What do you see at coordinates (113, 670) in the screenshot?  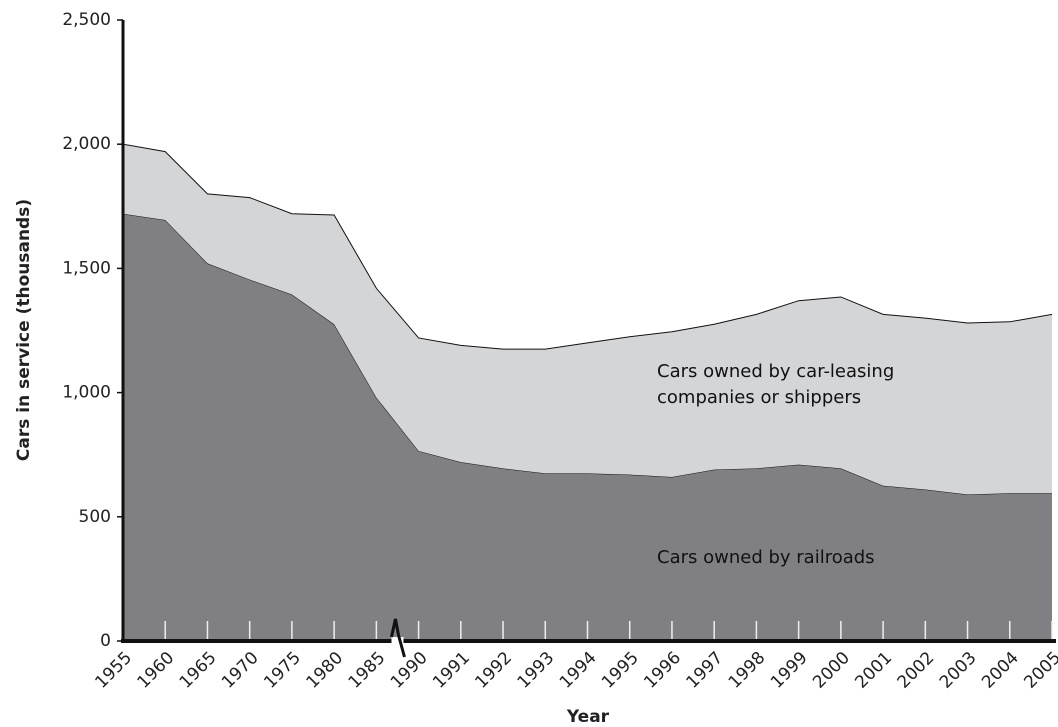 I see `x-tick-label: 1955` at bounding box center [113, 670].